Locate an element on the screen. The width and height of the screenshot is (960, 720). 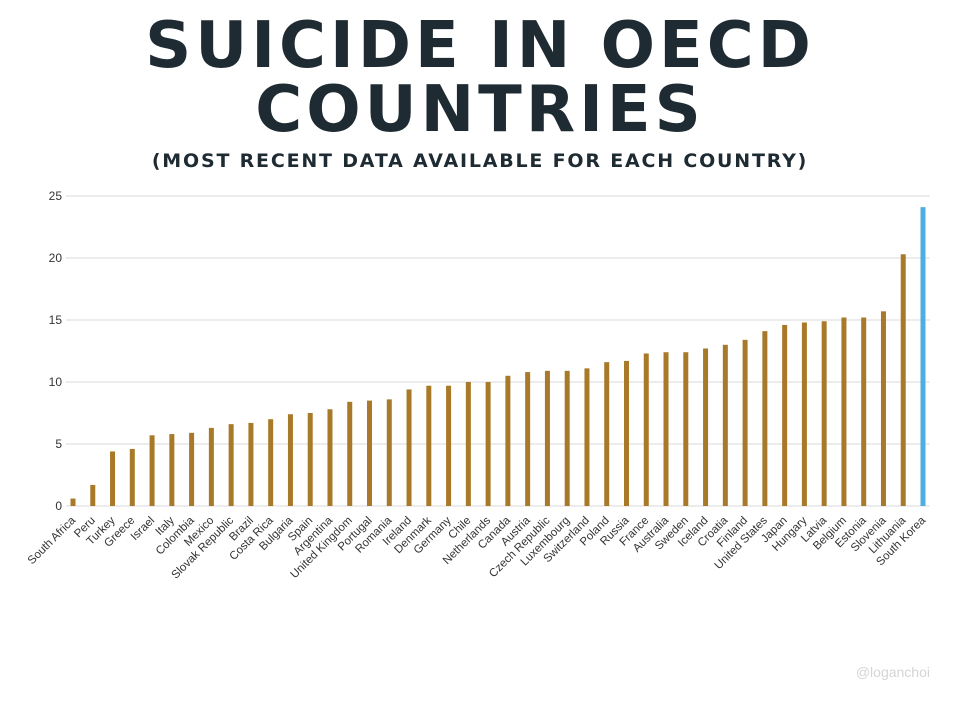
y-tick-label: 10 is located at coordinates (56, 382).